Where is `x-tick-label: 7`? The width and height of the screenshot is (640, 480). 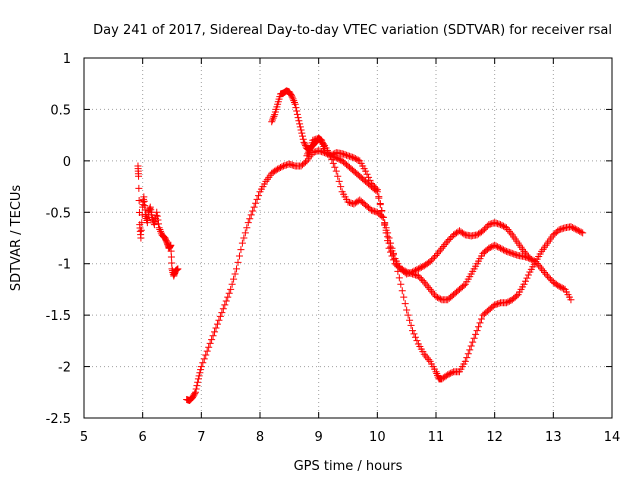 x-tick-label: 7 is located at coordinates (201, 437).